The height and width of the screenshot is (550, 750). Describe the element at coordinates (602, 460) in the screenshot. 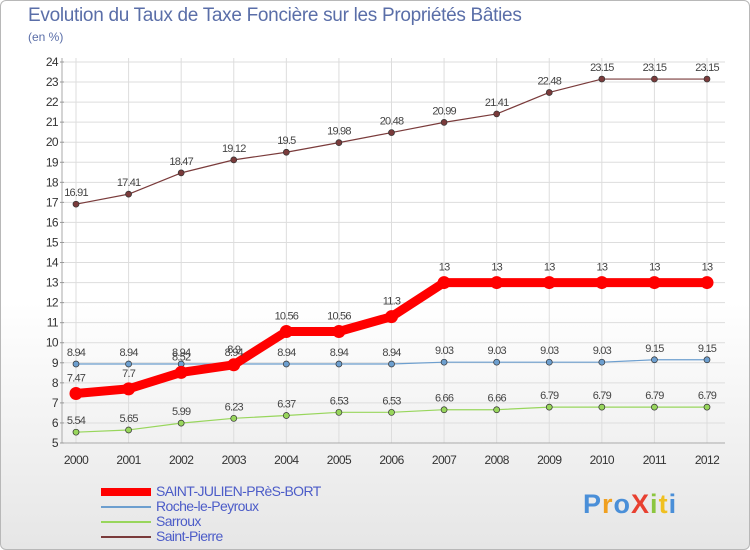

I see `x-tick-label-2010: 2010` at that location.